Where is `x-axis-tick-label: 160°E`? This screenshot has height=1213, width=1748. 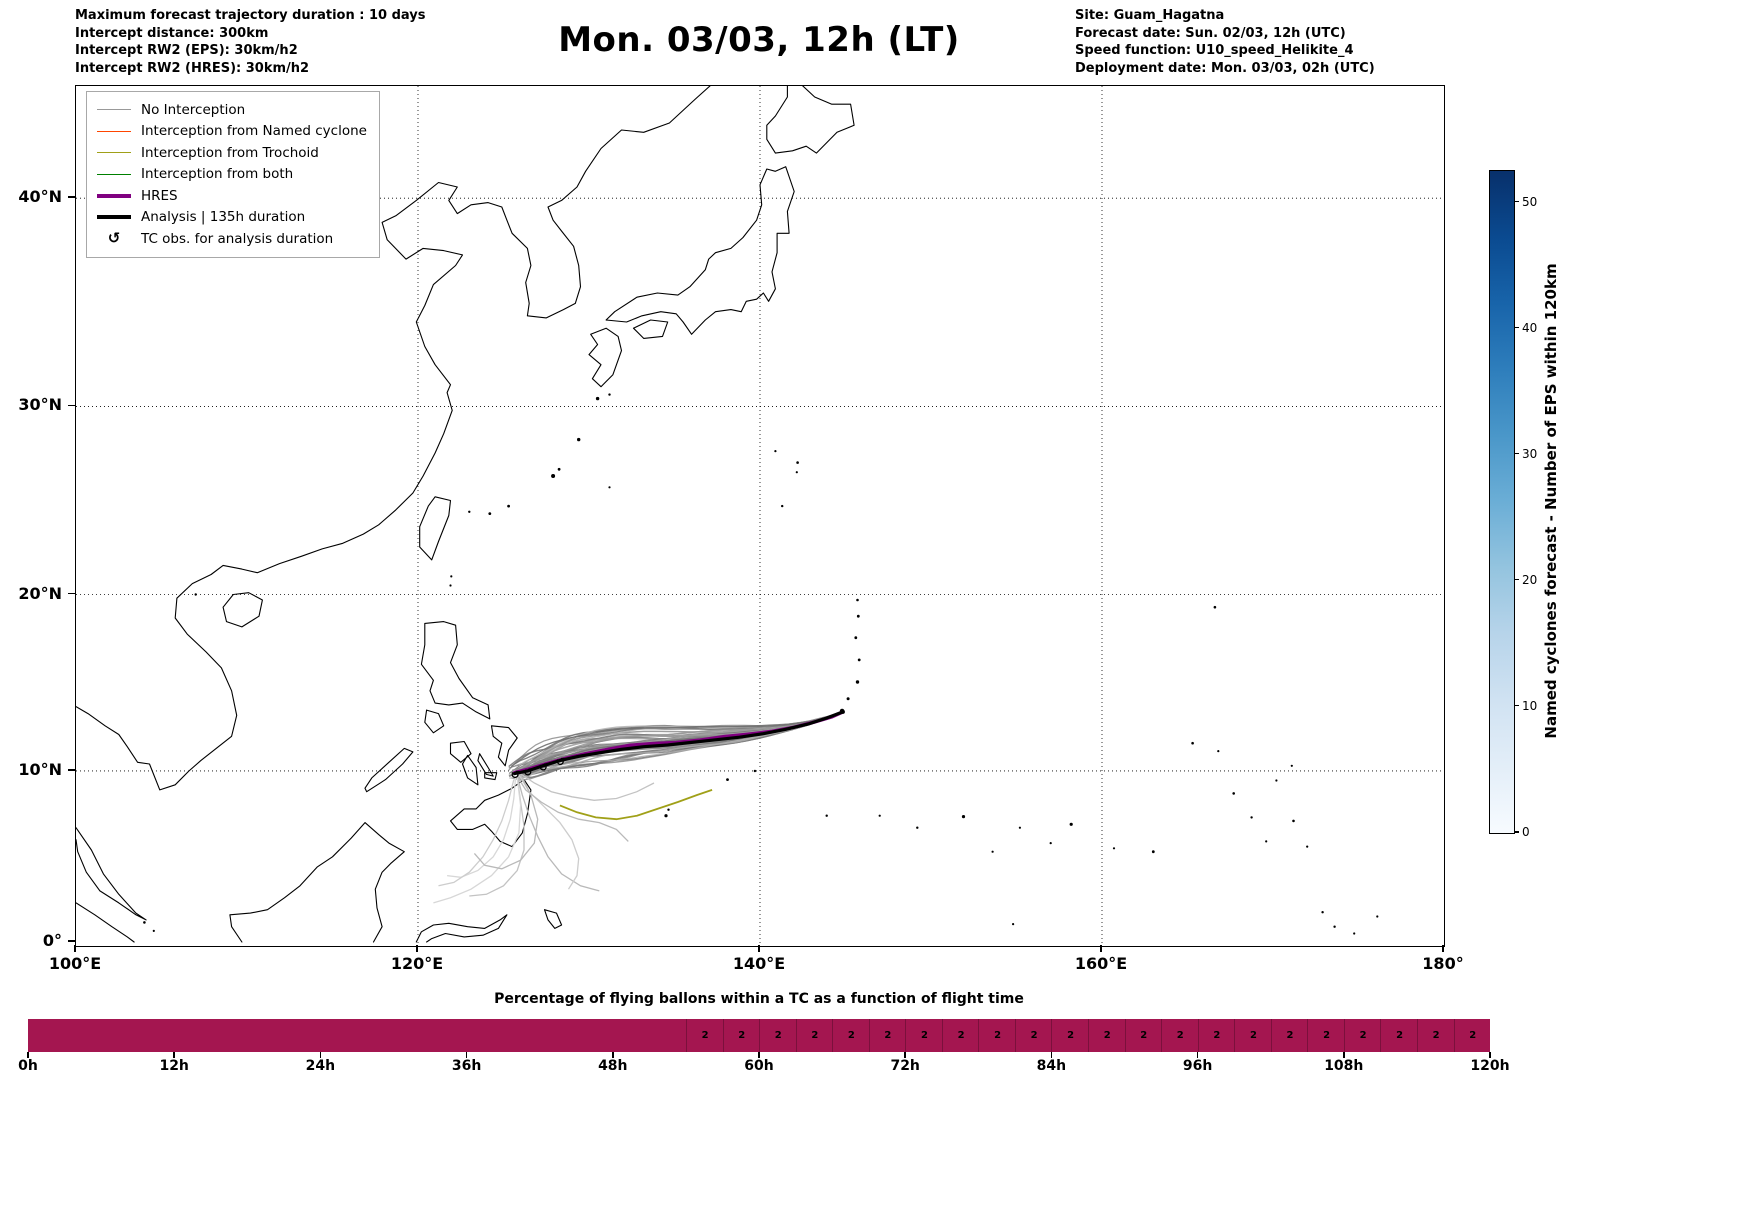 x-axis-tick-label: 160°E is located at coordinates (1101, 963).